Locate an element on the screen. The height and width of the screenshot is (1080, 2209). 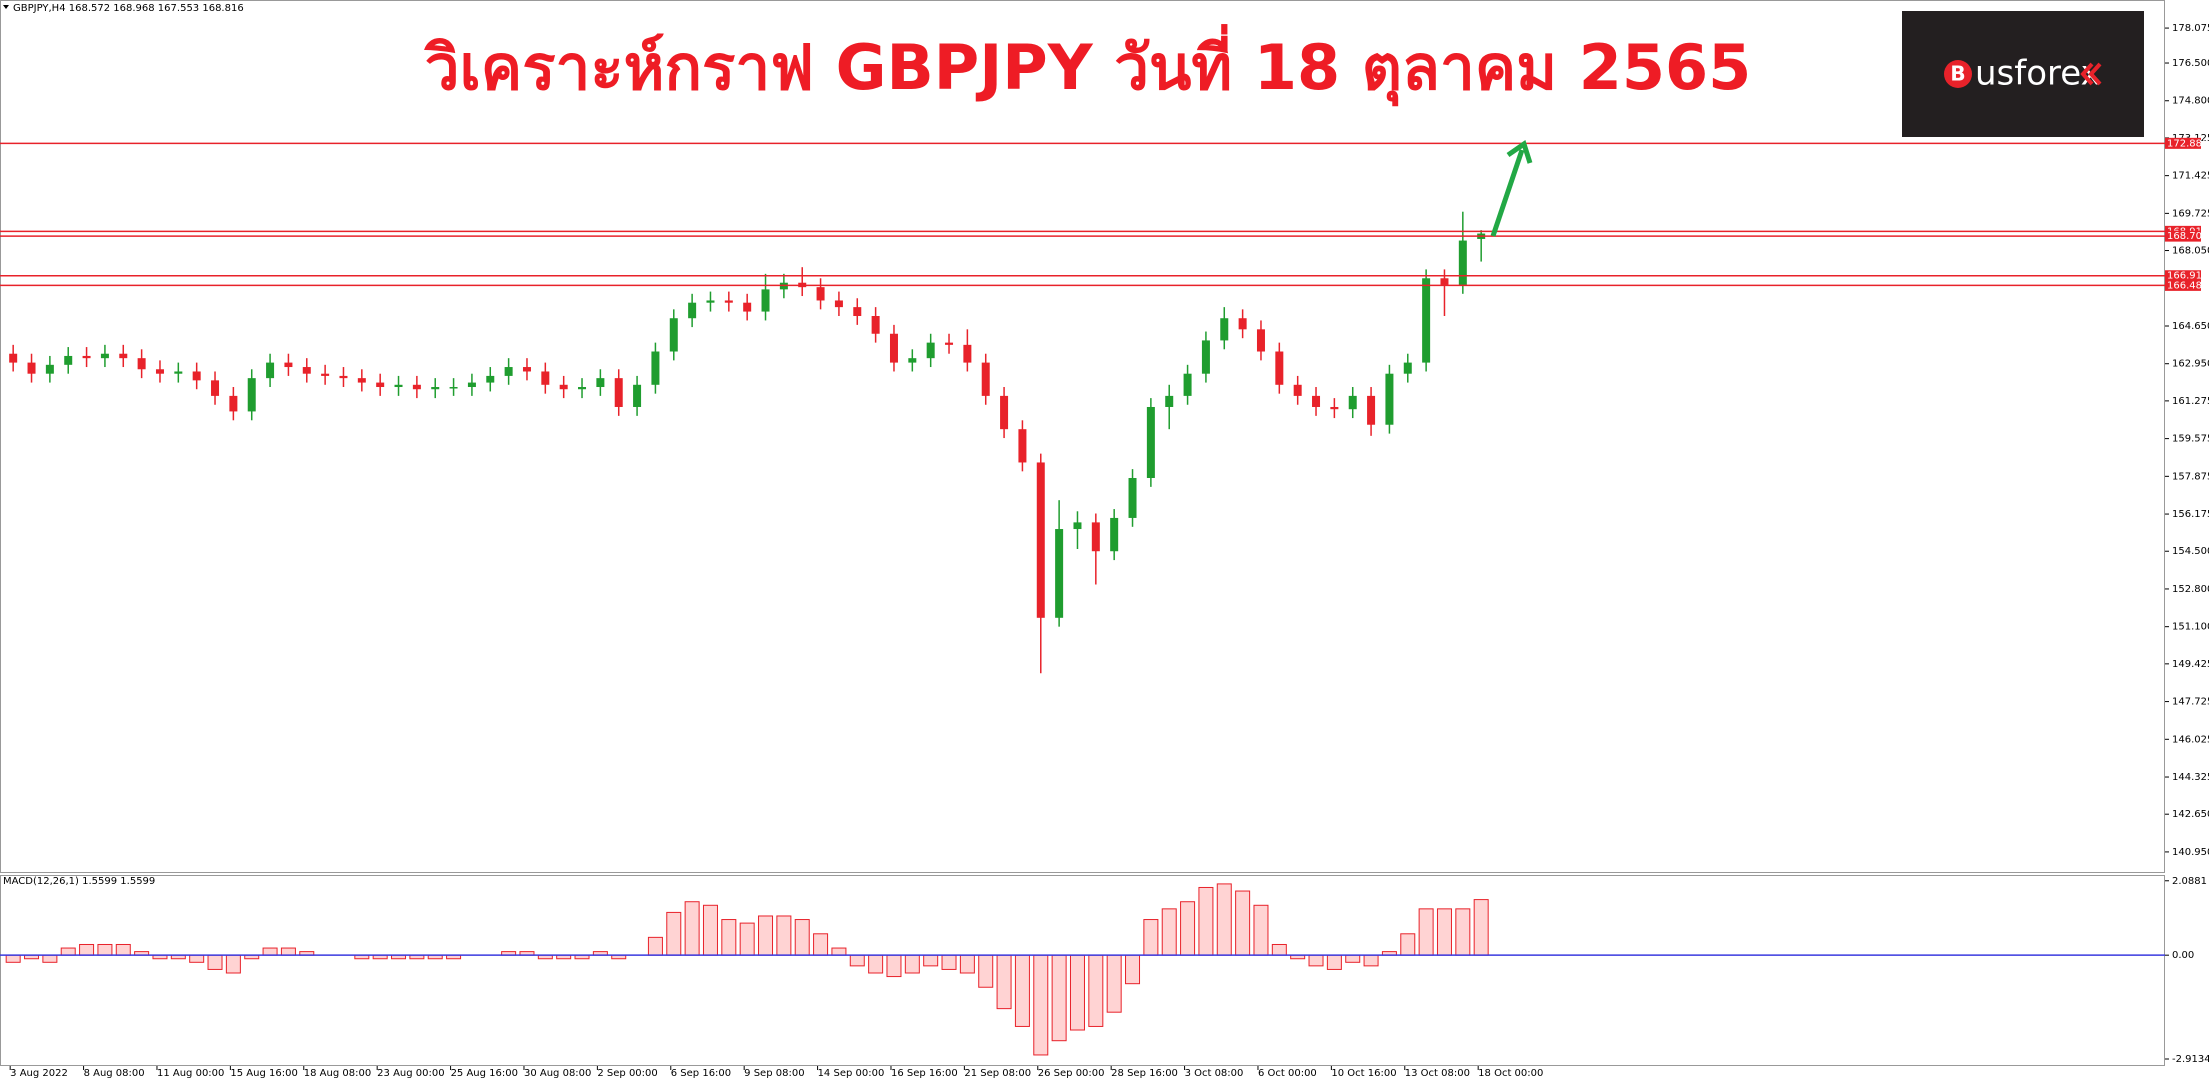
y-tick-label: 147.725 is located at coordinates (2190, 702).